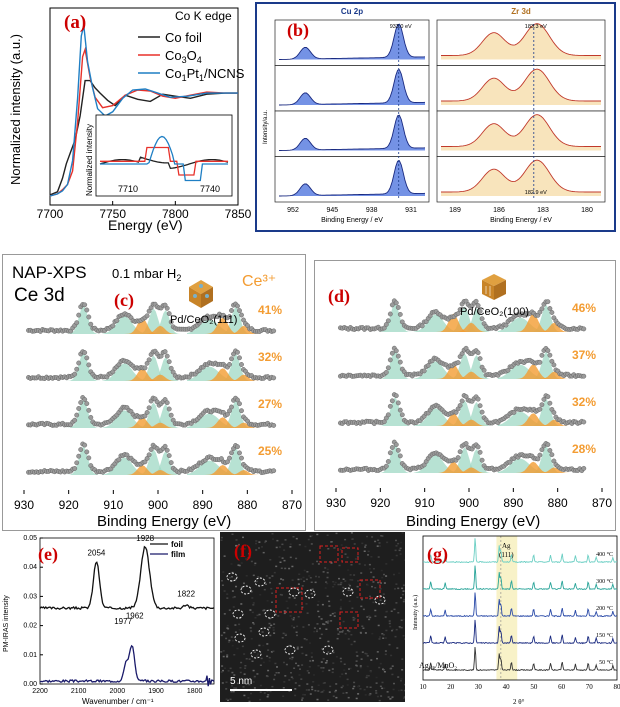 The width and height of the screenshot is (620, 707). Describe the element at coordinates (203, 320) in the screenshot. I see `panel-c-sample: Pd/CeO₂(111)` at that location.